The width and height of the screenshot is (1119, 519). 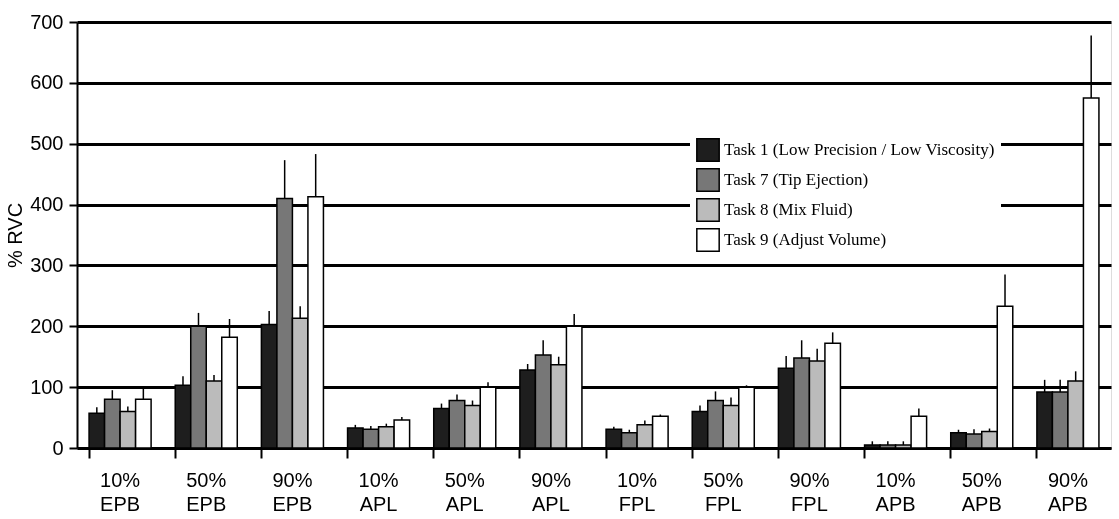 I want to click on y-tick-label: 500, so click(x=47, y=143).